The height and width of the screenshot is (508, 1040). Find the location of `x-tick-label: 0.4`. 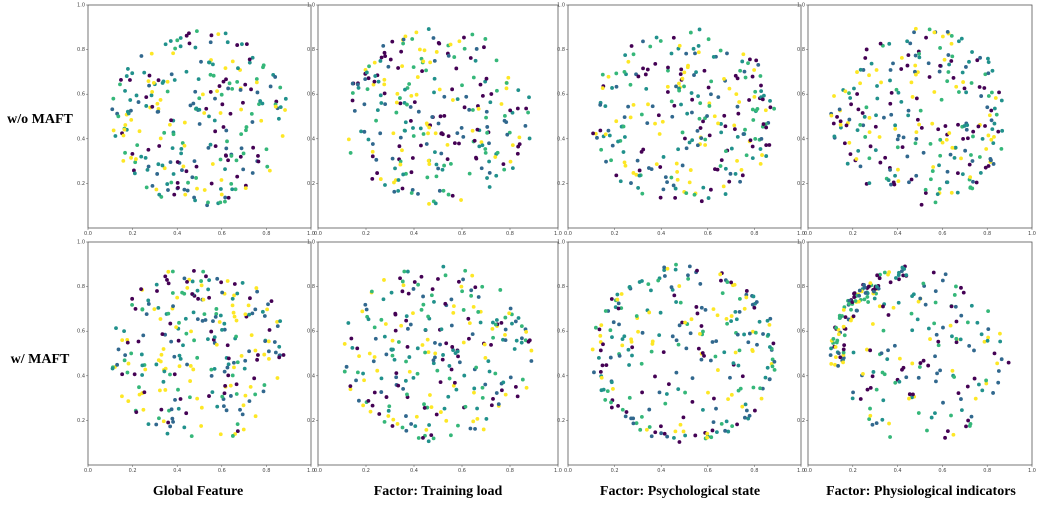

x-tick-label: 0.4 is located at coordinates (414, 471).